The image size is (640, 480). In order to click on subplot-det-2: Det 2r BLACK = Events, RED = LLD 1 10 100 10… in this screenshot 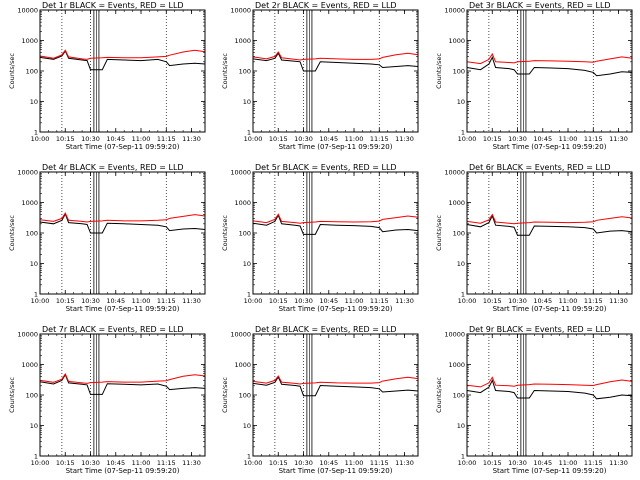, I will do `click(320, 76)`.